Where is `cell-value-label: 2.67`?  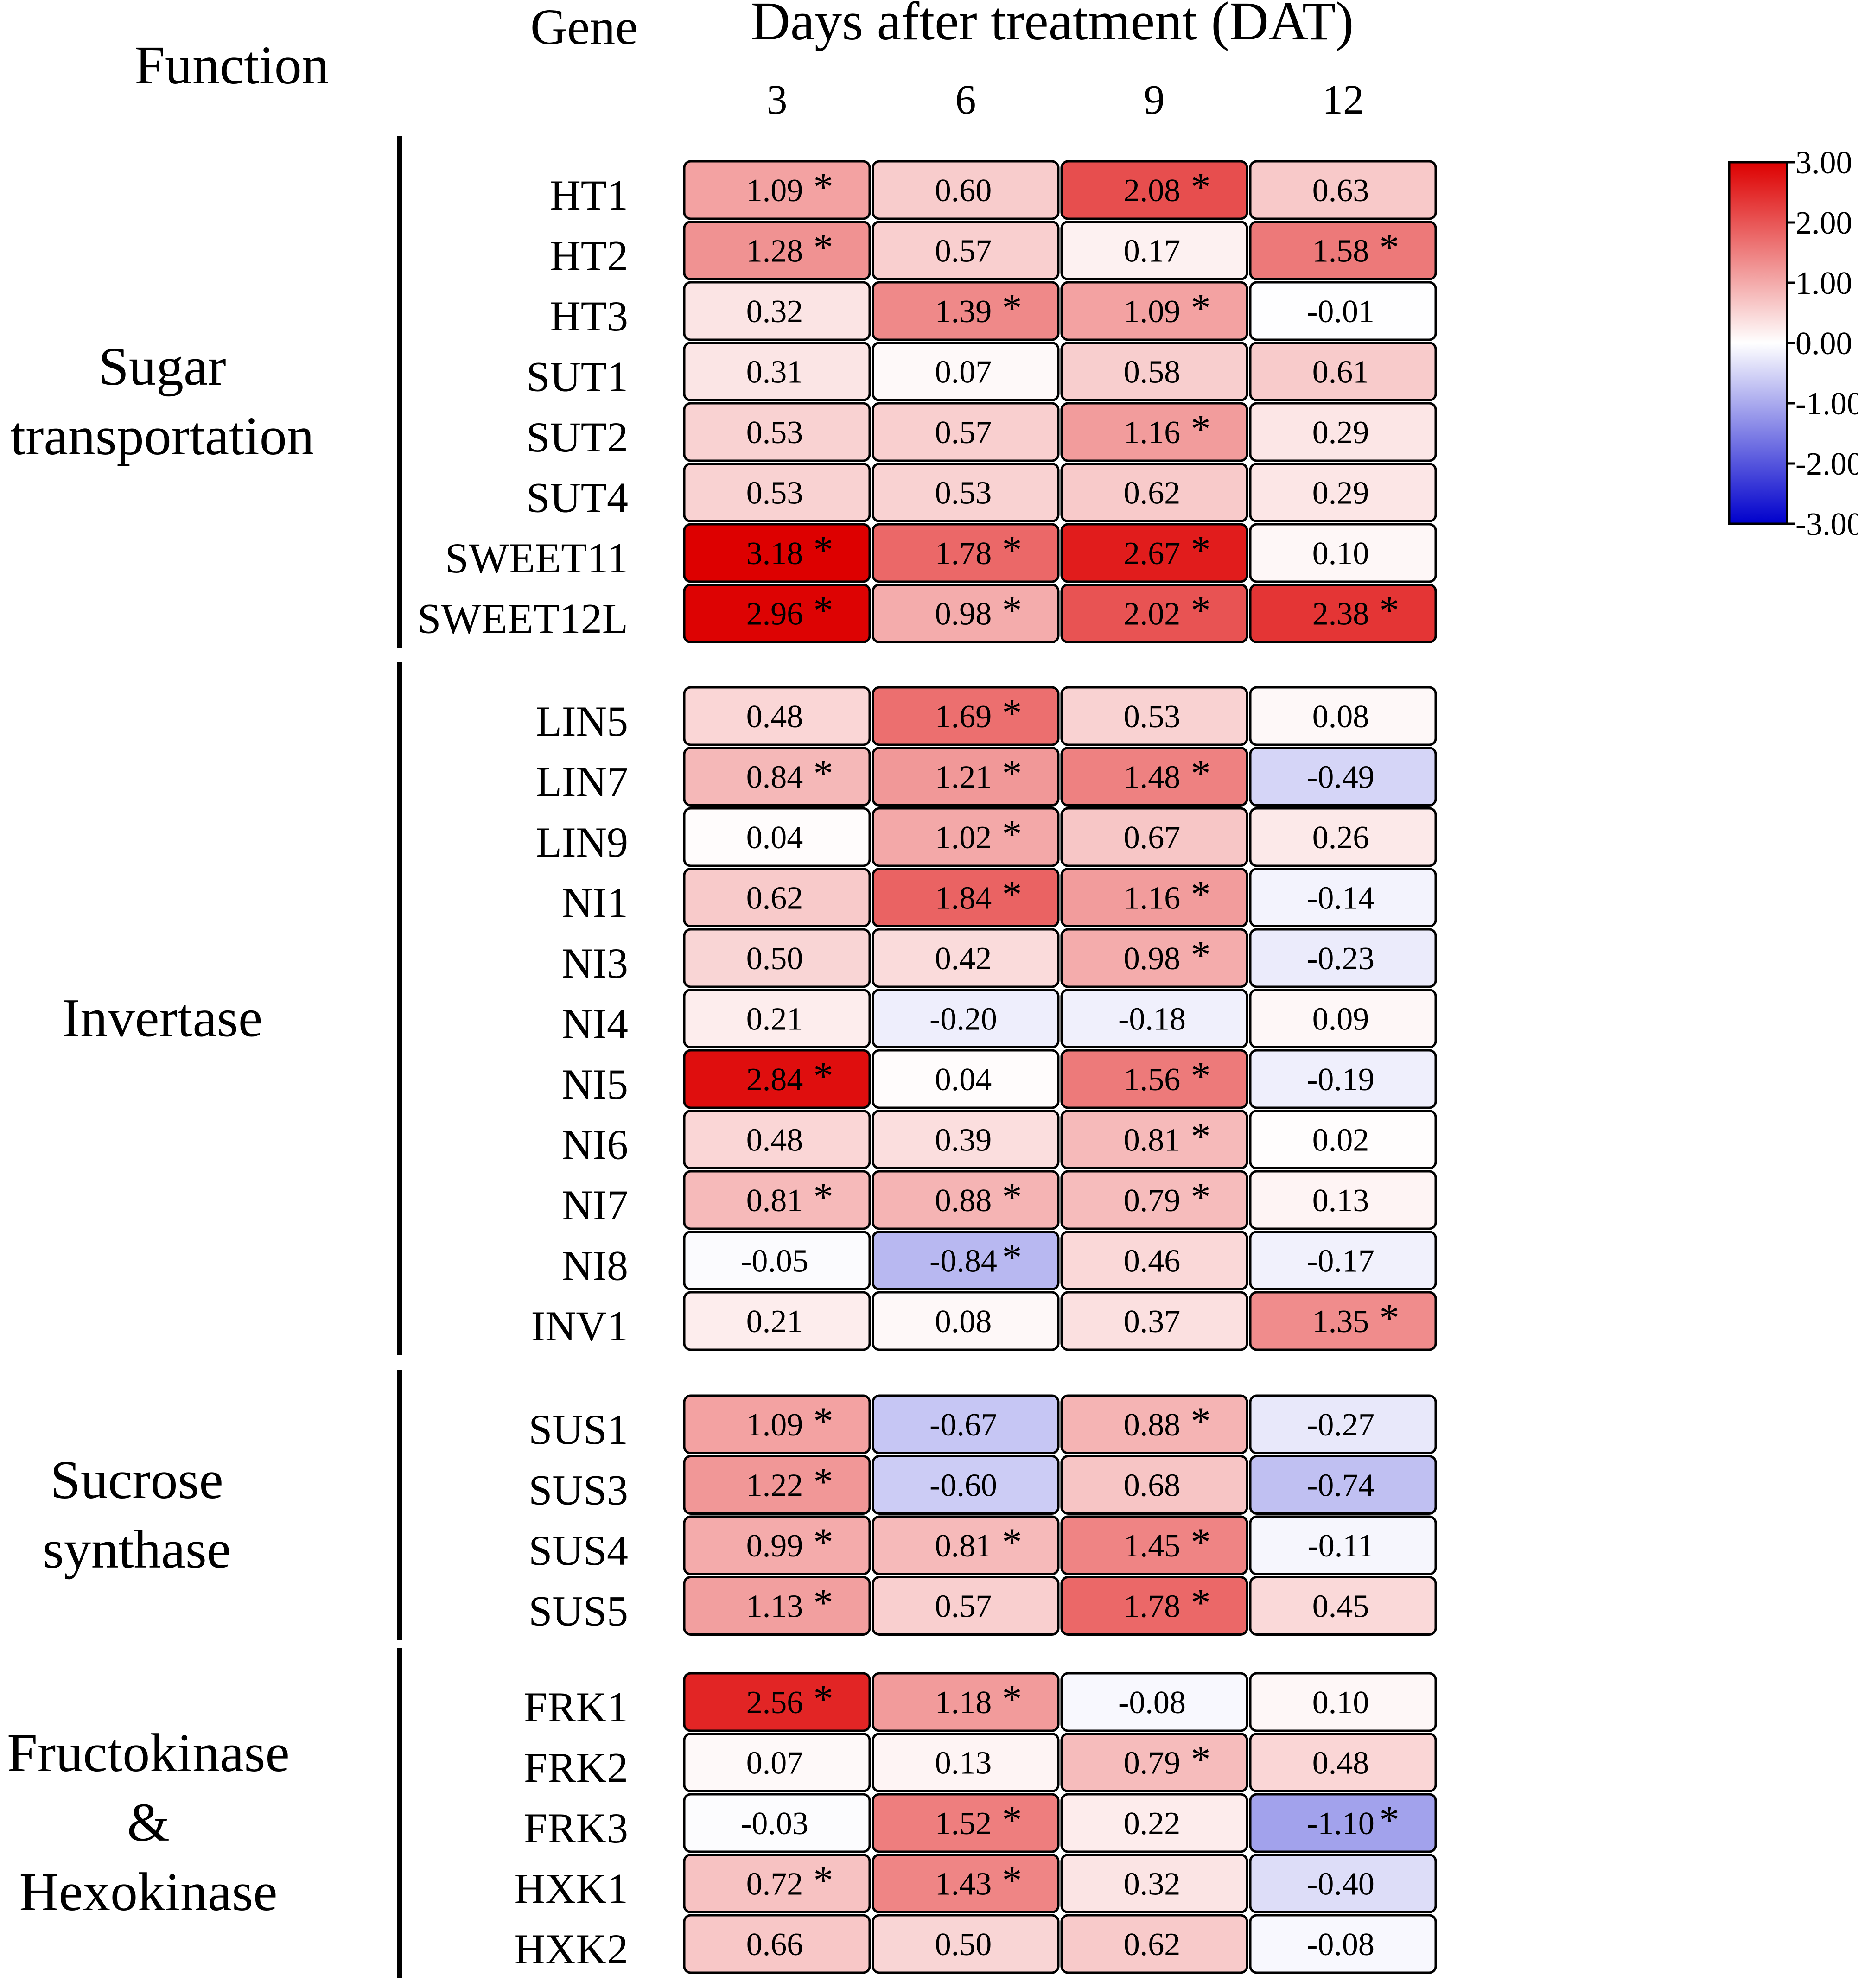
cell-value-label: 2.67 is located at coordinates (1152, 554).